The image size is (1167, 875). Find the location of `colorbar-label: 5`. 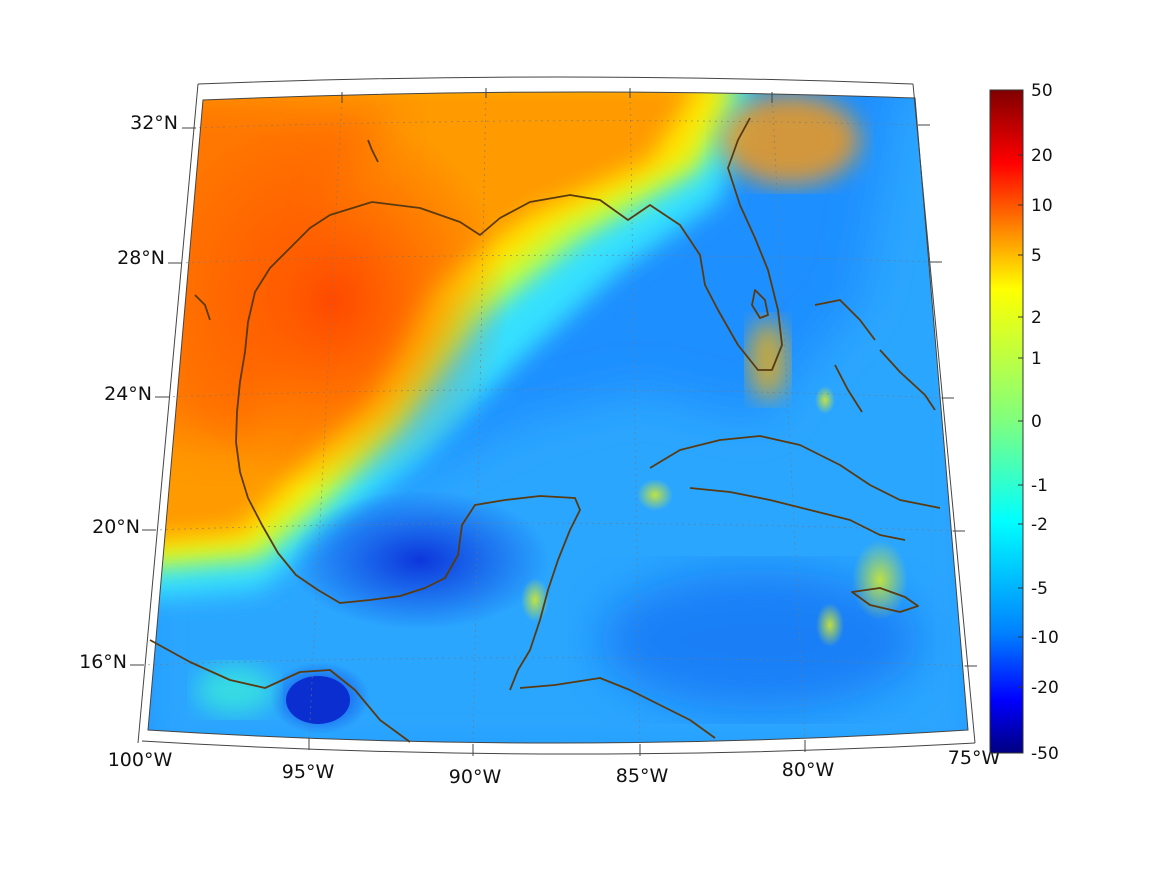

colorbar-label: 5 is located at coordinates (1036, 256).